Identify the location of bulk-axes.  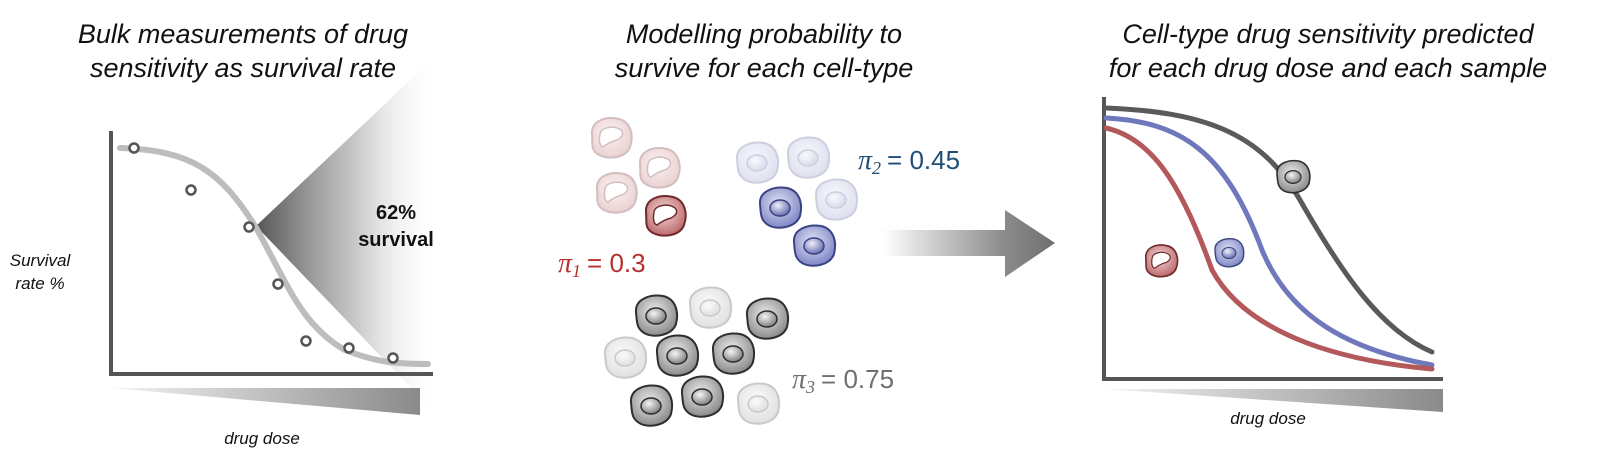
(271, 253).